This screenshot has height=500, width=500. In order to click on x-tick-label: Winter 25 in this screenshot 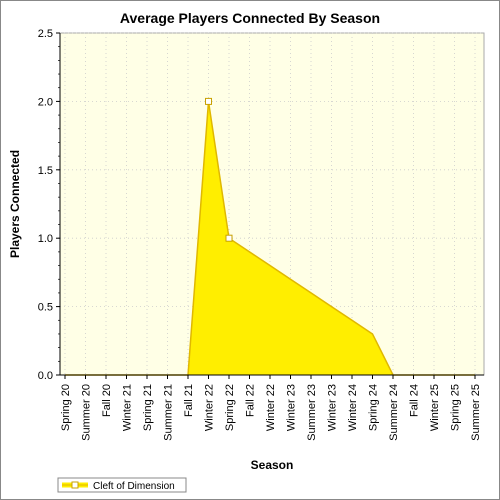, I will do `click(435, 407)`.